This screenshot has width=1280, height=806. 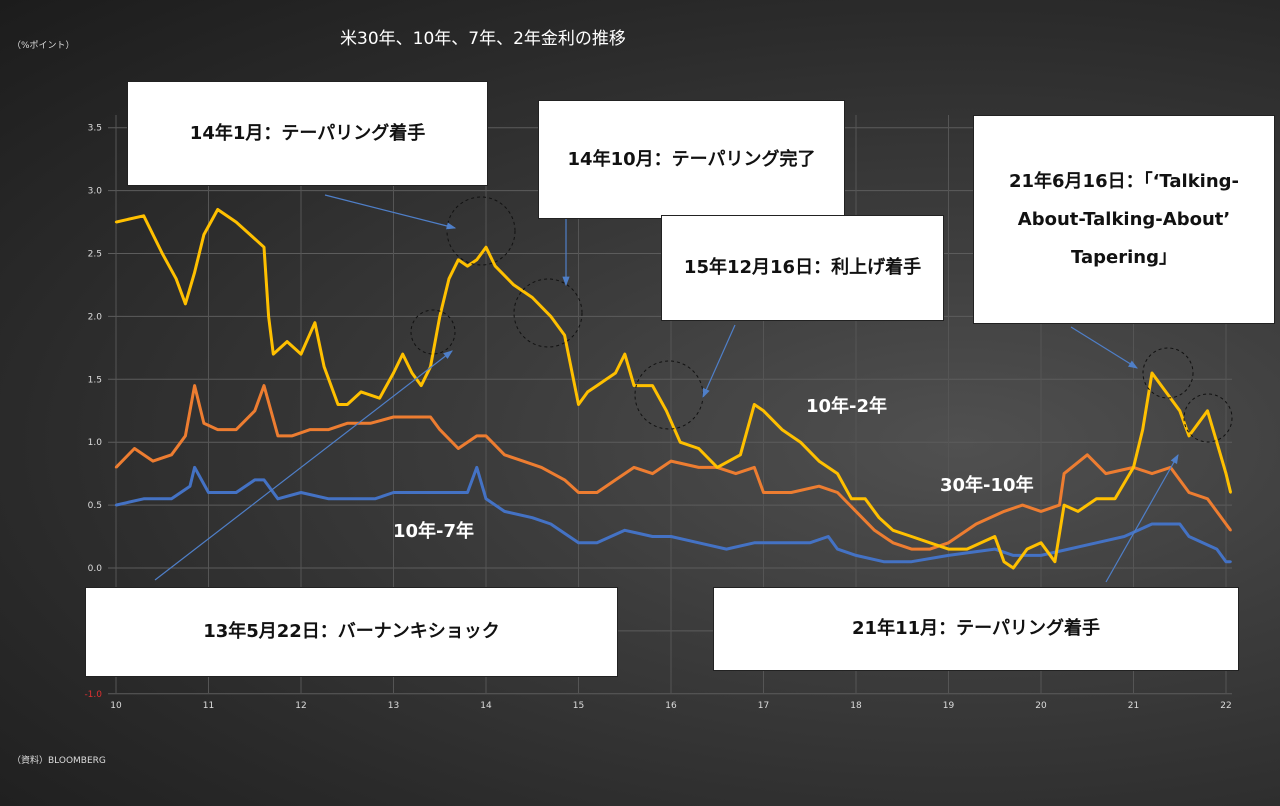 What do you see at coordinates (802, 268) in the screenshot?
I see `annotation-rate-hike-2015: 15年12月16日：利上げ着手` at bounding box center [802, 268].